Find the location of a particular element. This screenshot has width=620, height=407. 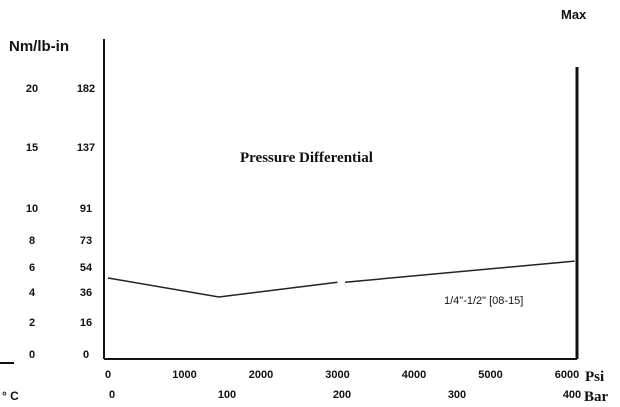

psi-tick-labels: 0 1000 2000 3000 4000 5000 6000 is located at coordinates (342, 375).